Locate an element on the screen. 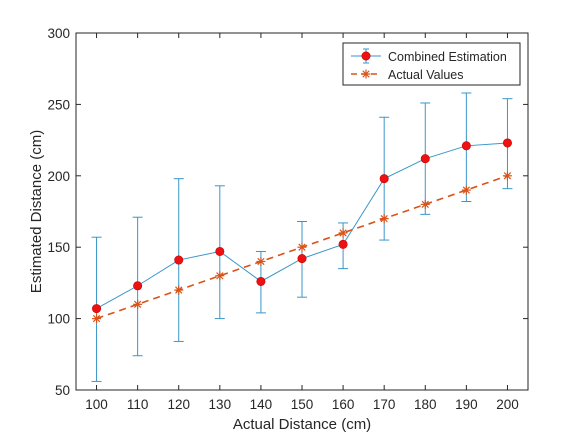  y-tick-label: 200 is located at coordinates (58, 176).